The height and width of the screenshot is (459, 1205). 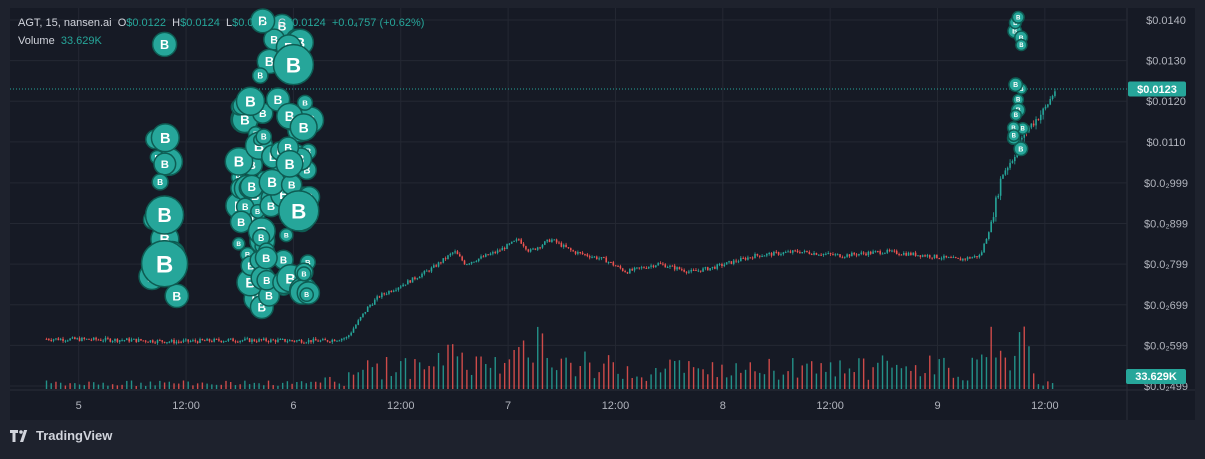 I want to click on y-tick-label: $0.0120, so click(x=1166, y=102).